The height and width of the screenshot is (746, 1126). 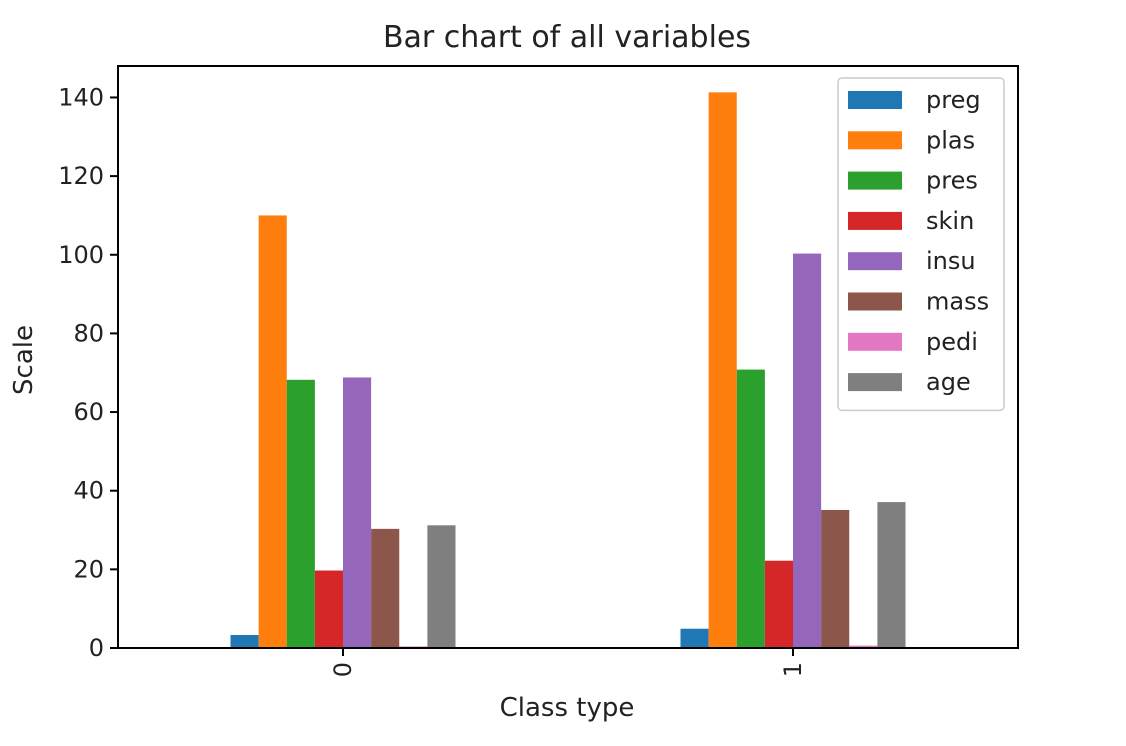 What do you see at coordinates (953, 100) in the screenshot?
I see `legend-label-preg: preg` at bounding box center [953, 100].